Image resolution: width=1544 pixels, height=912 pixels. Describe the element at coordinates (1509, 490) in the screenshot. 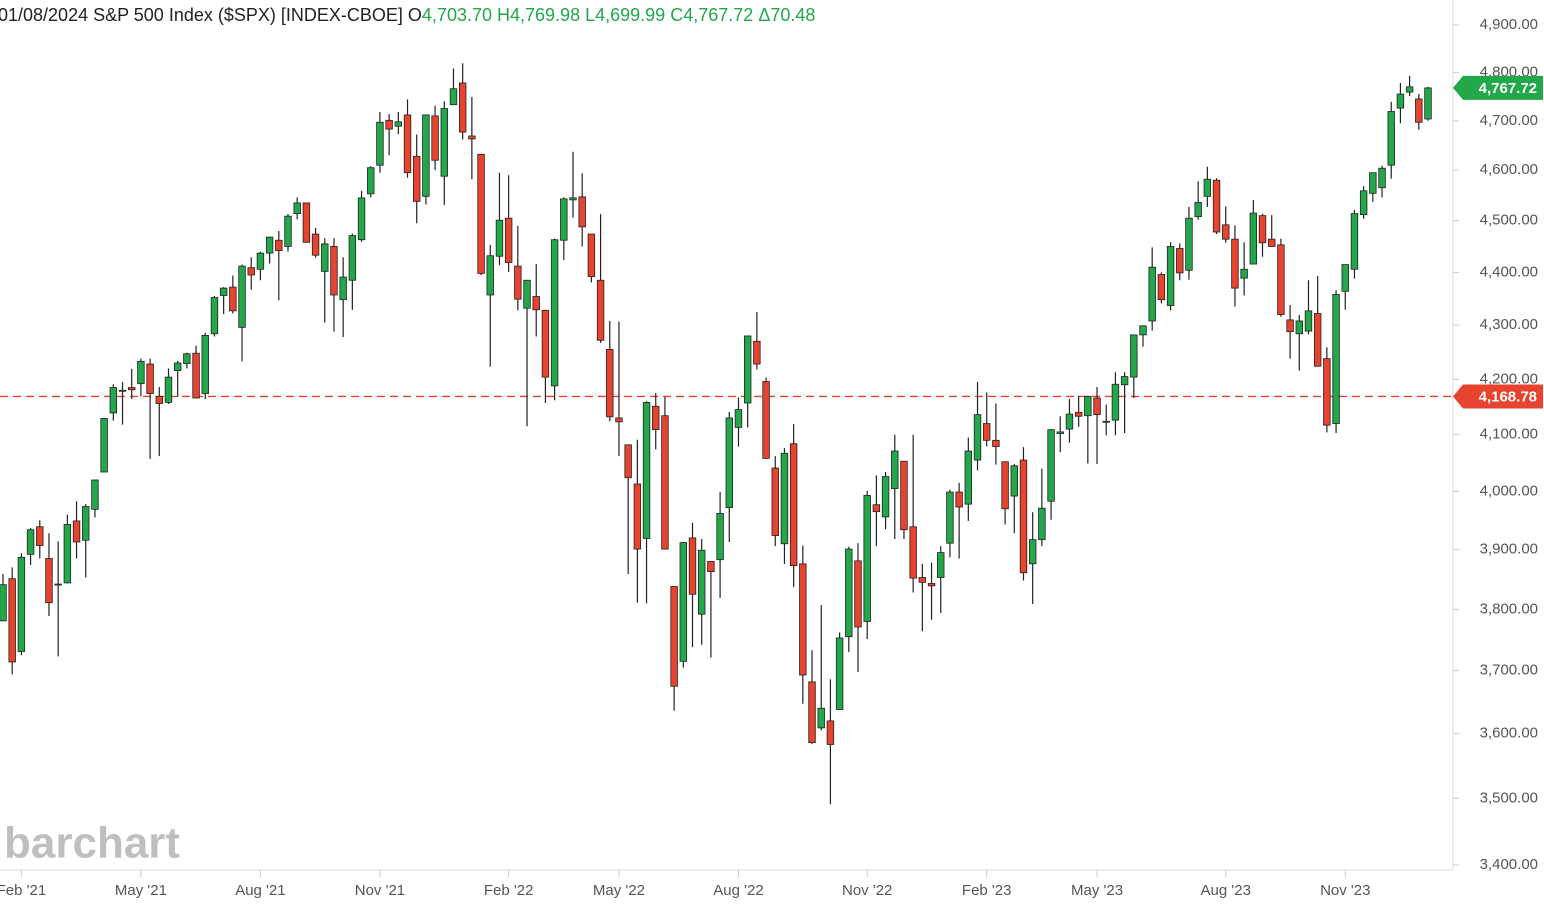

I see `y-tick-label: 4,000.00` at that location.